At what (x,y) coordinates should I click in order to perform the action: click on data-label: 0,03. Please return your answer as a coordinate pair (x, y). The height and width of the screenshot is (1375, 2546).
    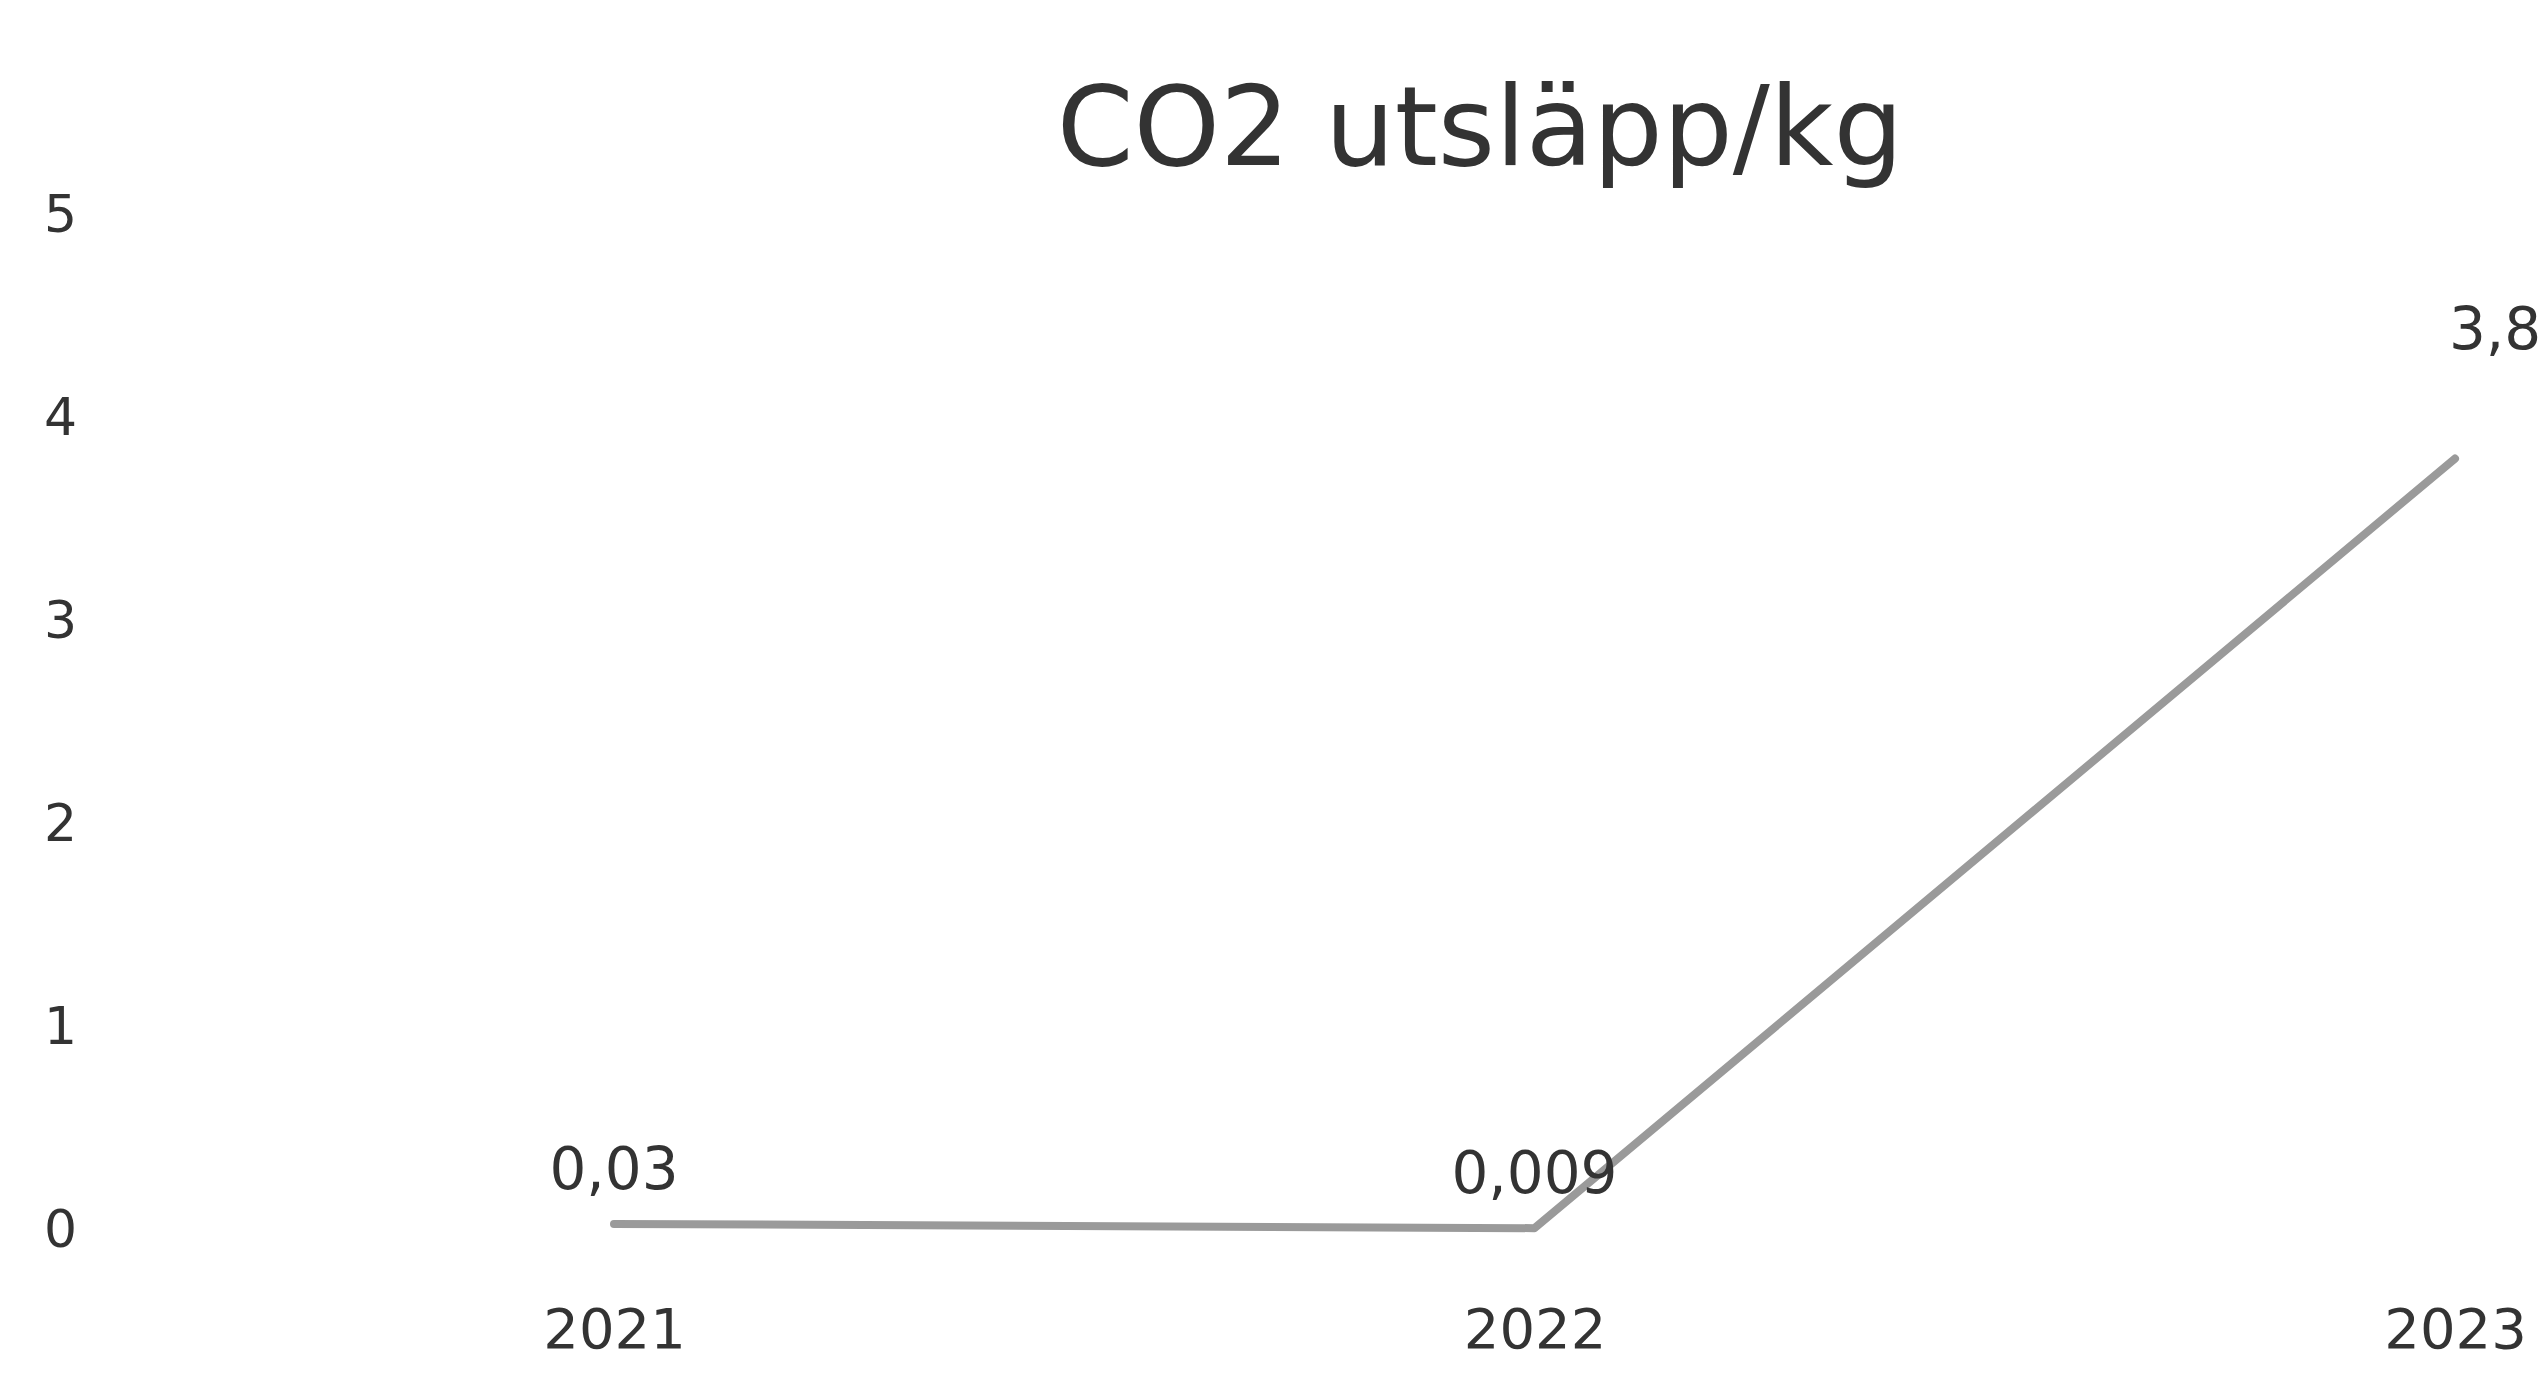
    Looking at the image, I should click on (614, 1168).